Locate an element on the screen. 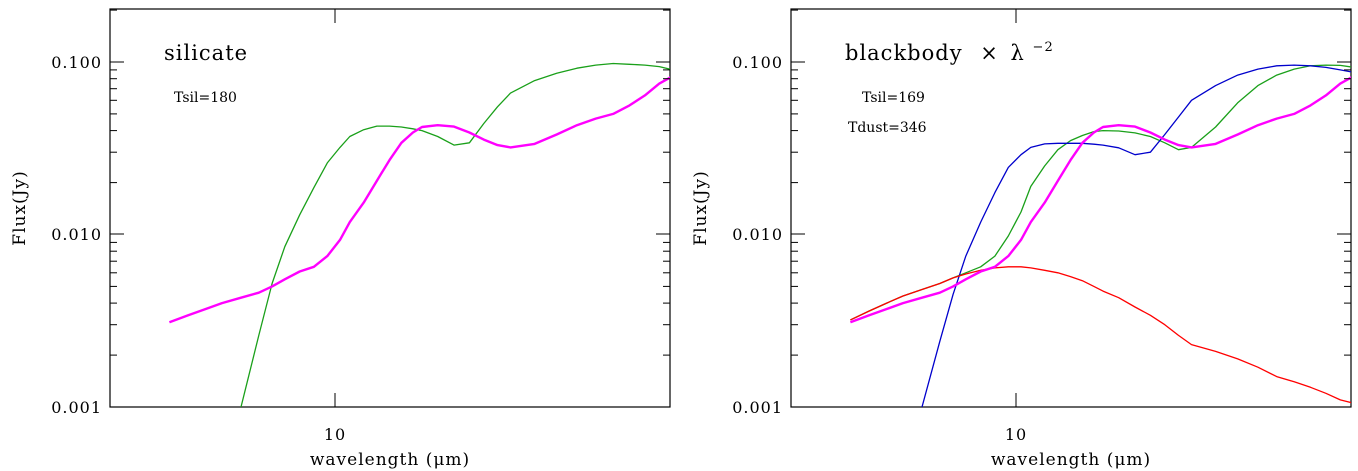  chart-title: blackbody × λ −2 is located at coordinates (949, 52).